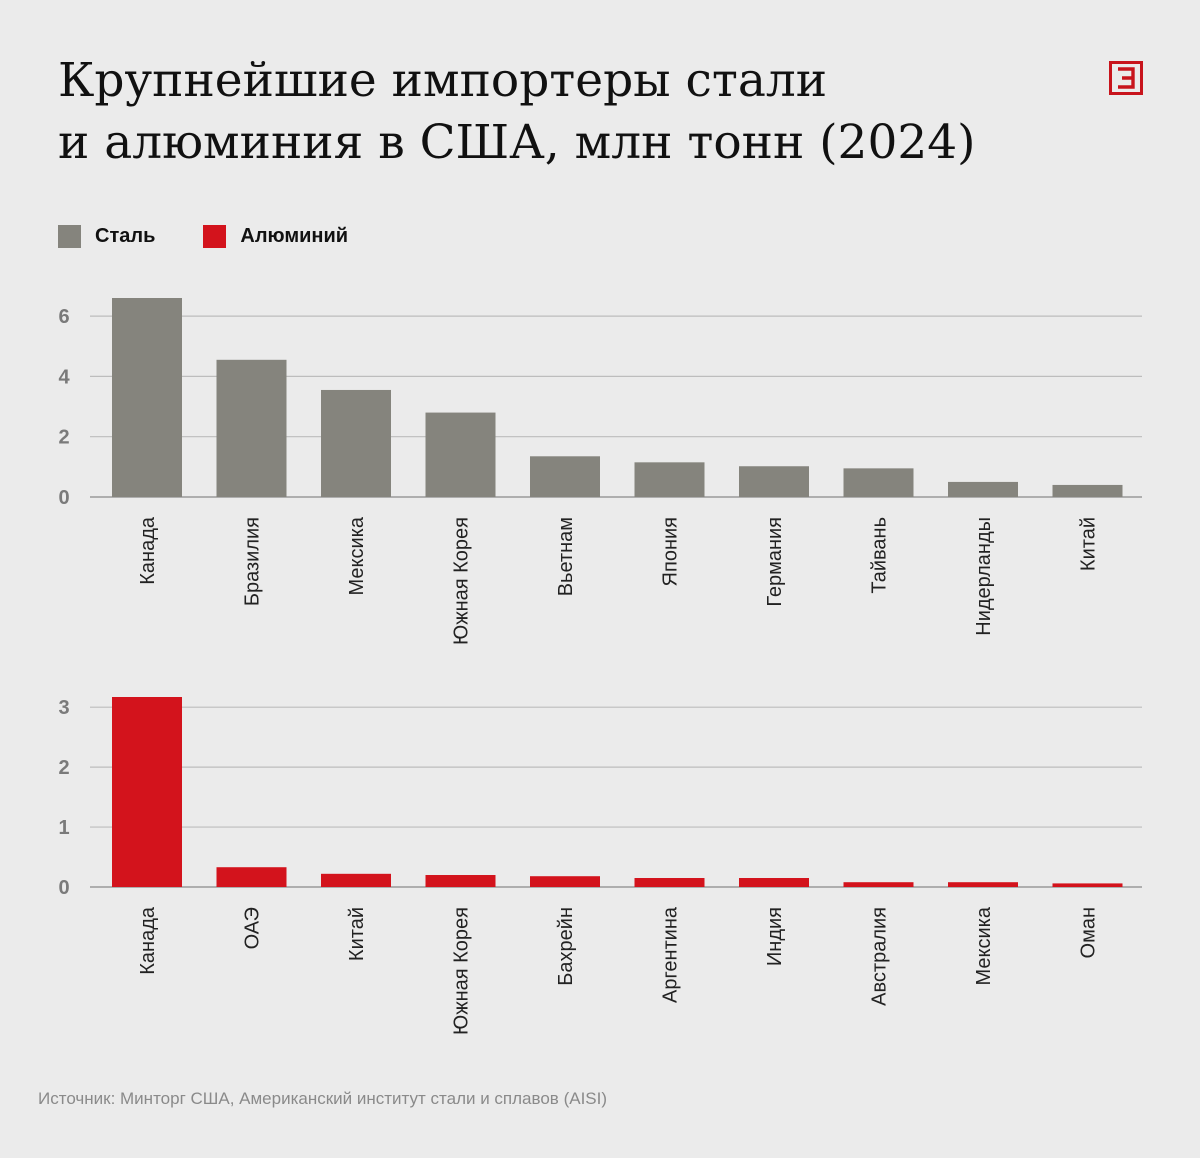 This screenshot has height=1158, width=1200. Describe the element at coordinates (1089, 932) in the screenshot. I see `aluminum-category-label: Оман` at that location.